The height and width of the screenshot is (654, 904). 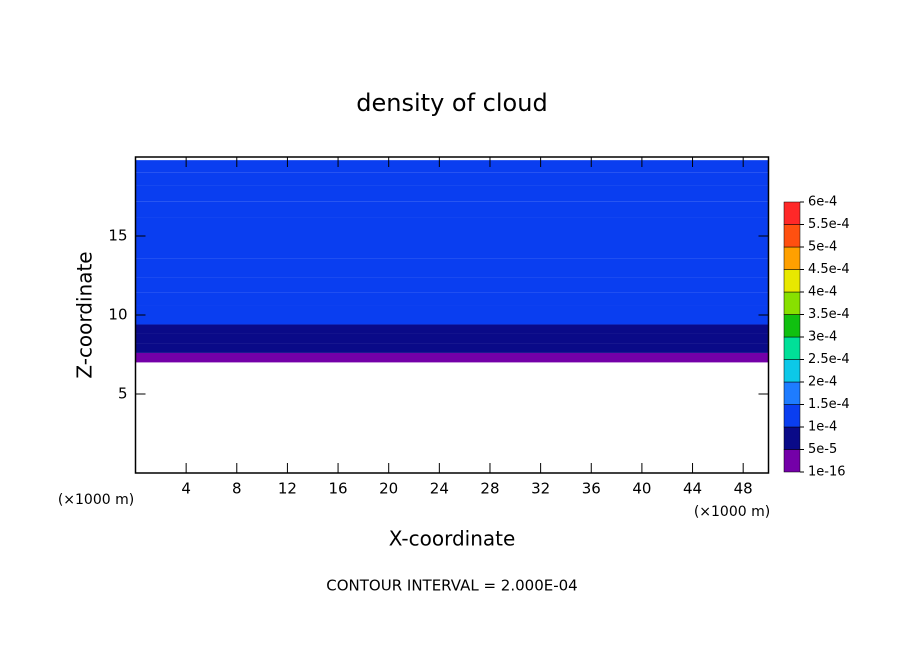 I want to click on colorbar-label: 5e-4, so click(x=822, y=247).